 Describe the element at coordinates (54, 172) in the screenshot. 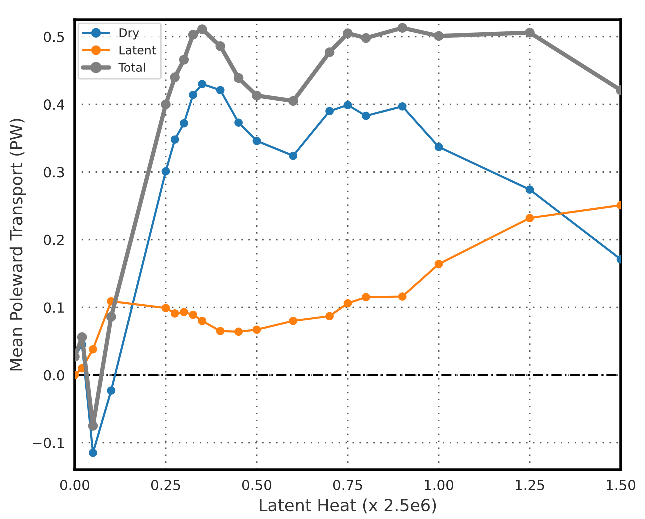

I see `y-tick-label: 0.3` at that location.